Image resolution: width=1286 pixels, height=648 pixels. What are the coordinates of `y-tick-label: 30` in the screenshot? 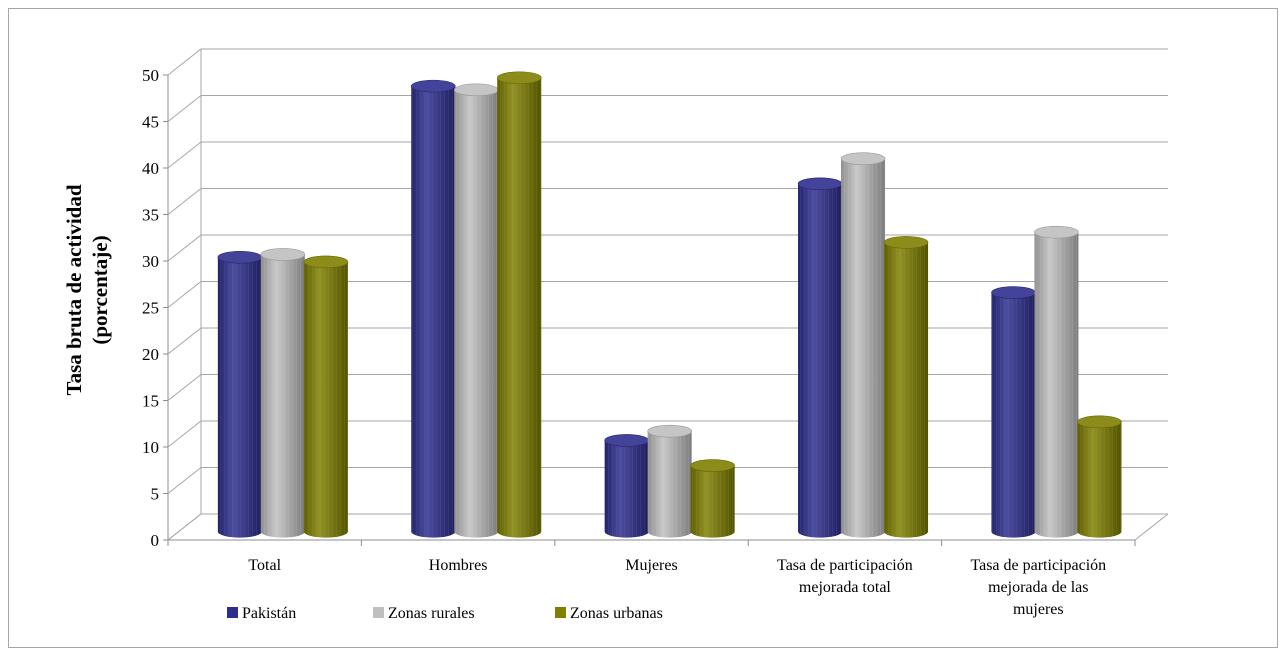 It's located at (150, 261).